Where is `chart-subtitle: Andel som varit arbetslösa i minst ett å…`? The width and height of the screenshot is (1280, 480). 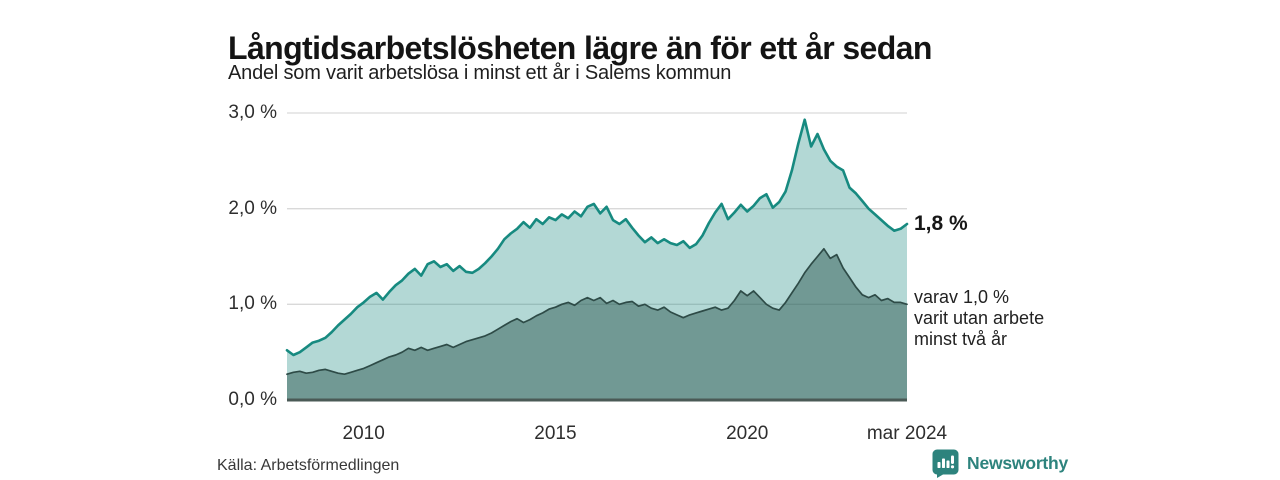 chart-subtitle: Andel som varit arbetslösa i minst ett å… is located at coordinates (480, 73).